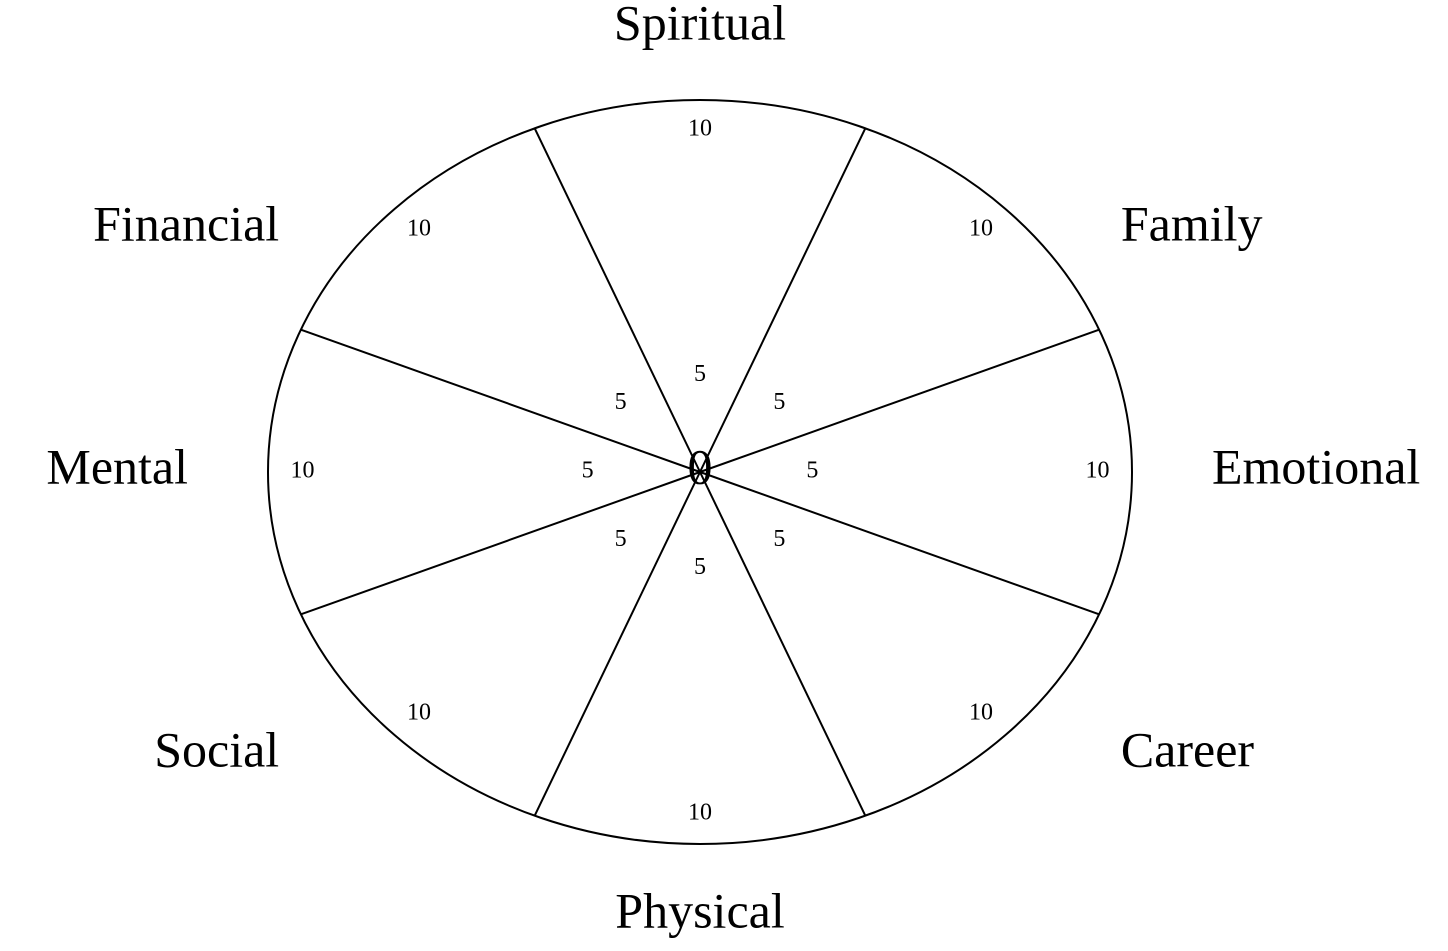  What do you see at coordinates (1316, 466) in the screenshot?
I see `category-label: Emotional` at bounding box center [1316, 466].